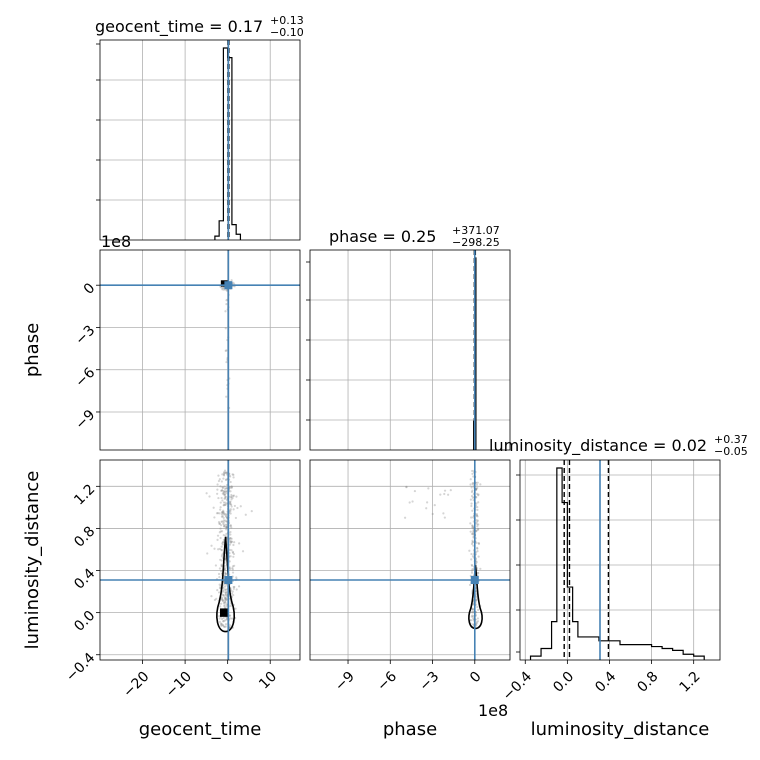 This screenshot has width=760, height=760. What do you see at coordinates (410, 560) in the screenshot?
I see `p21-frame` at bounding box center [410, 560].